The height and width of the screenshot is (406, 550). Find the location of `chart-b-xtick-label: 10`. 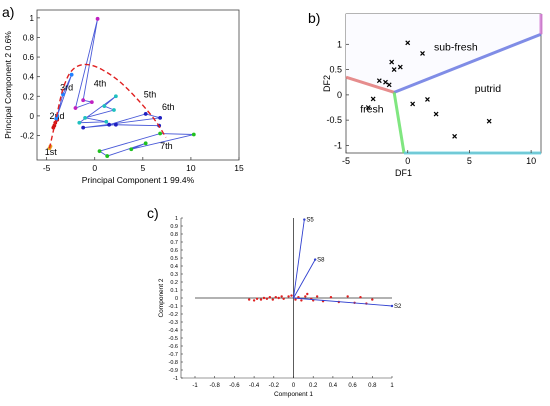

chart-b-xtick-label: 10 is located at coordinates (531, 161).